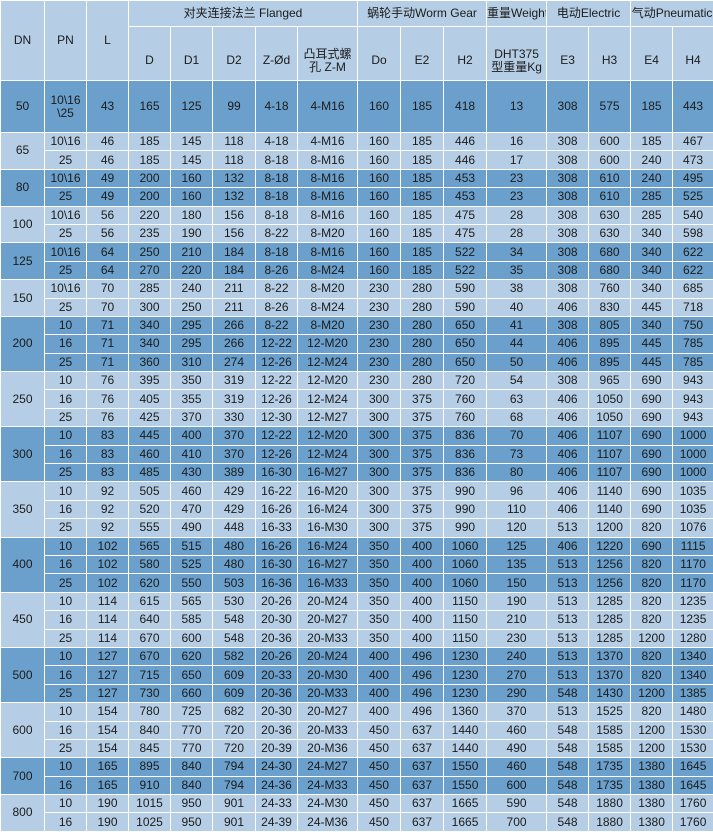  What do you see at coordinates (149, 601) in the screenshot?
I see `table-cell: 615` at bounding box center [149, 601].